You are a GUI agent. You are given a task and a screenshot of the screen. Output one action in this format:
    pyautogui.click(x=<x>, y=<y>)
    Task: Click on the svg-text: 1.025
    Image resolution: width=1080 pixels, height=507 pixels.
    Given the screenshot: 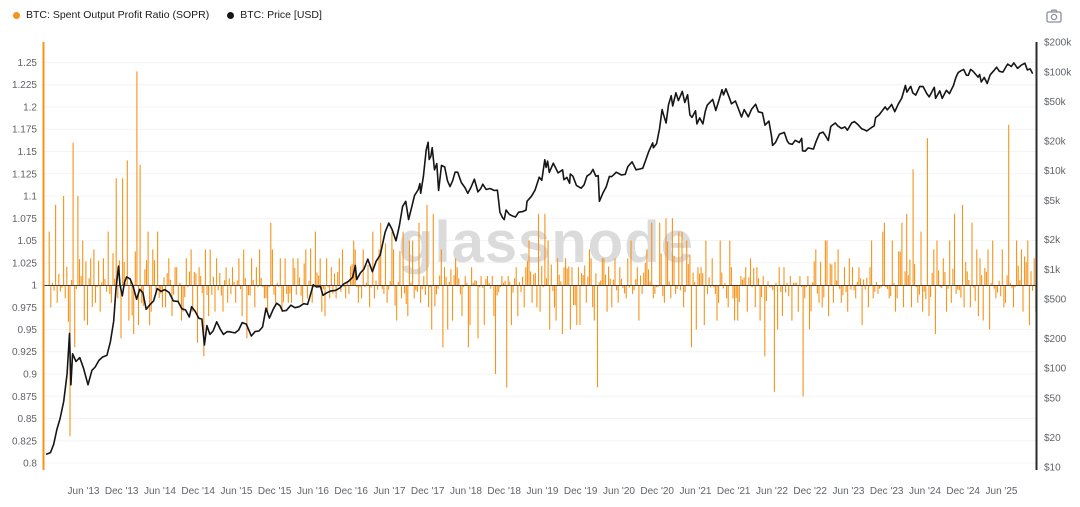 What is the action you would take?
    pyautogui.click(x=24, y=263)
    